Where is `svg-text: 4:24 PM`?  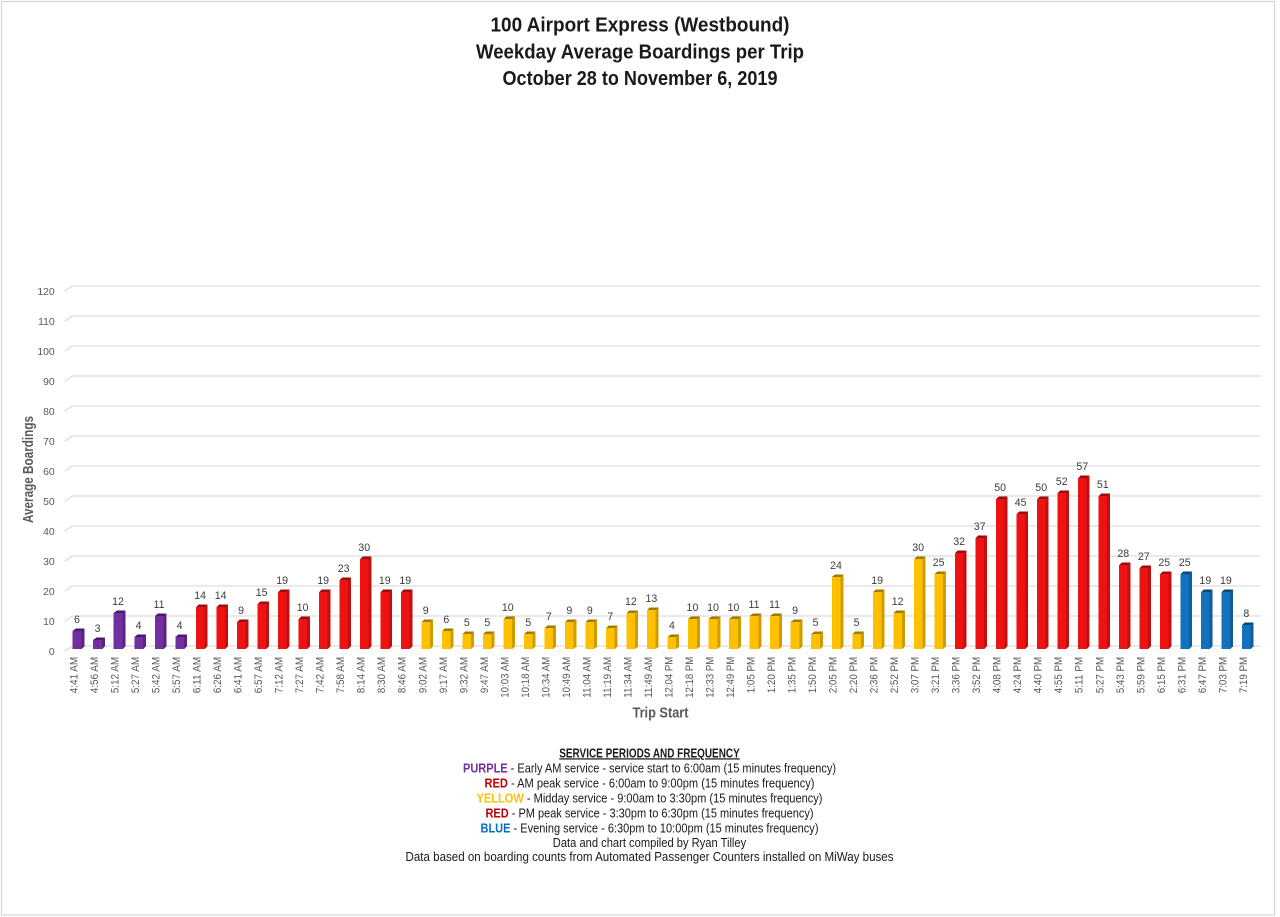 svg-text: 4:24 PM is located at coordinates (1018, 675).